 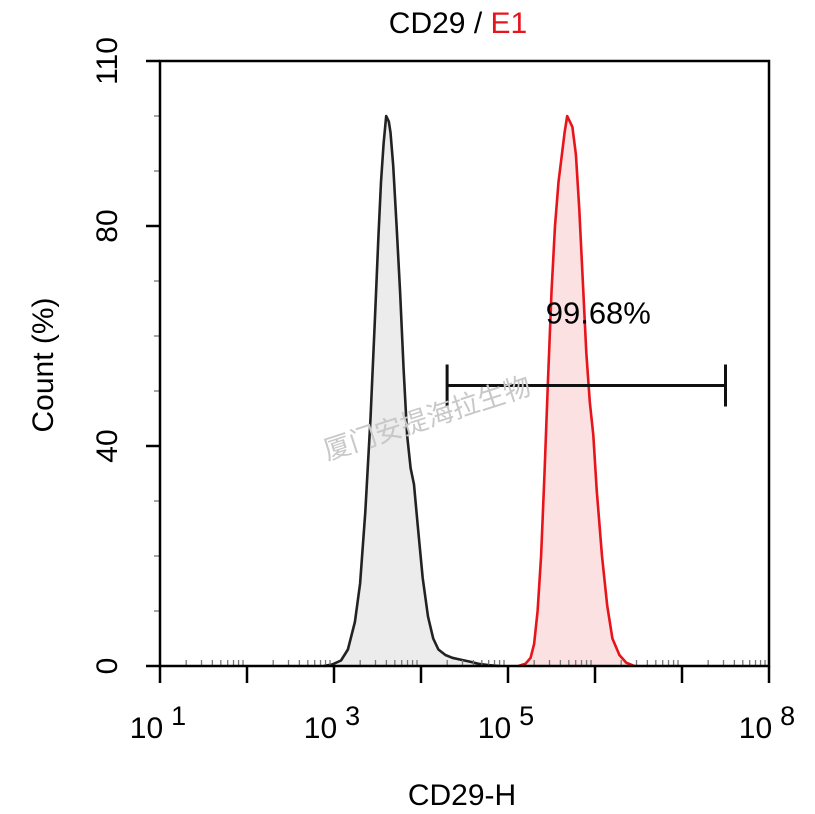 What do you see at coordinates (767, 723) in the screenshot?
I see `x-tick-label: 10 8` at bounding box center [767, 723].